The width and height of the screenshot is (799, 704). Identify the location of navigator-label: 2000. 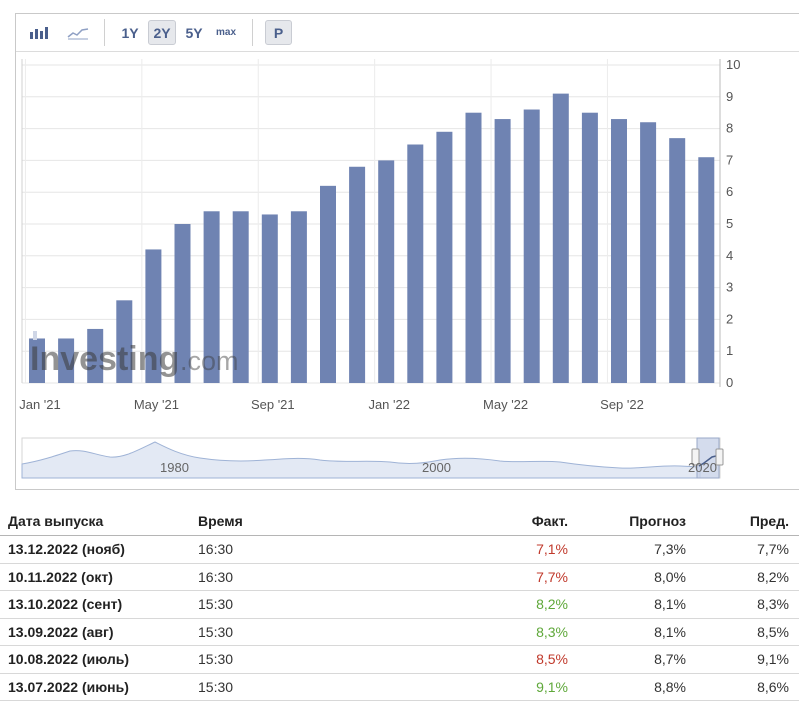
(436, 467).